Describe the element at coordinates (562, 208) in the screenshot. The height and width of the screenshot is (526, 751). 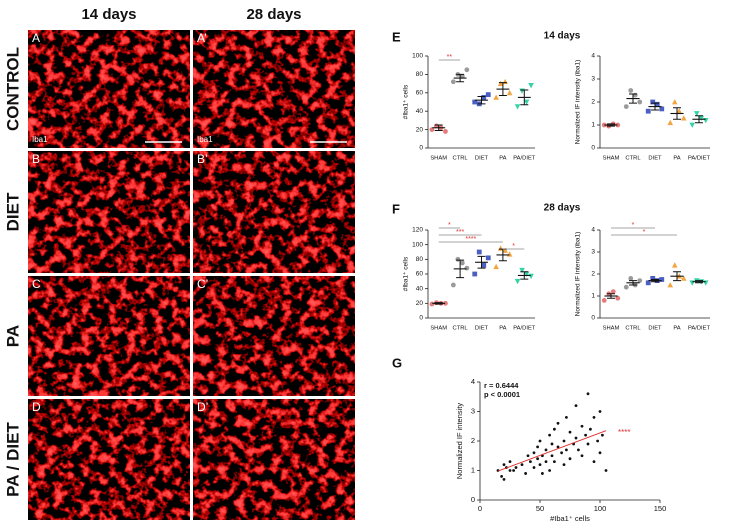
I see `section-title: 28 days` at that location.